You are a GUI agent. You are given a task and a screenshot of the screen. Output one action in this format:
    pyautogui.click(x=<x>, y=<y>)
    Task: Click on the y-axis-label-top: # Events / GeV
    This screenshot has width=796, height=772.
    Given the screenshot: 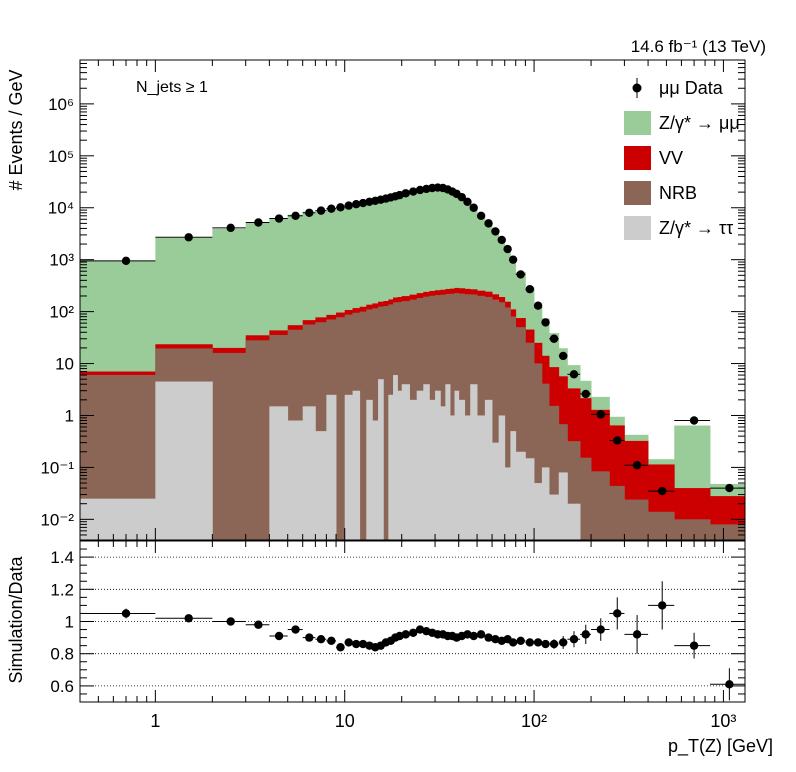 What is the action you would take?
    pyautogui.click(x=16, y=129)
    